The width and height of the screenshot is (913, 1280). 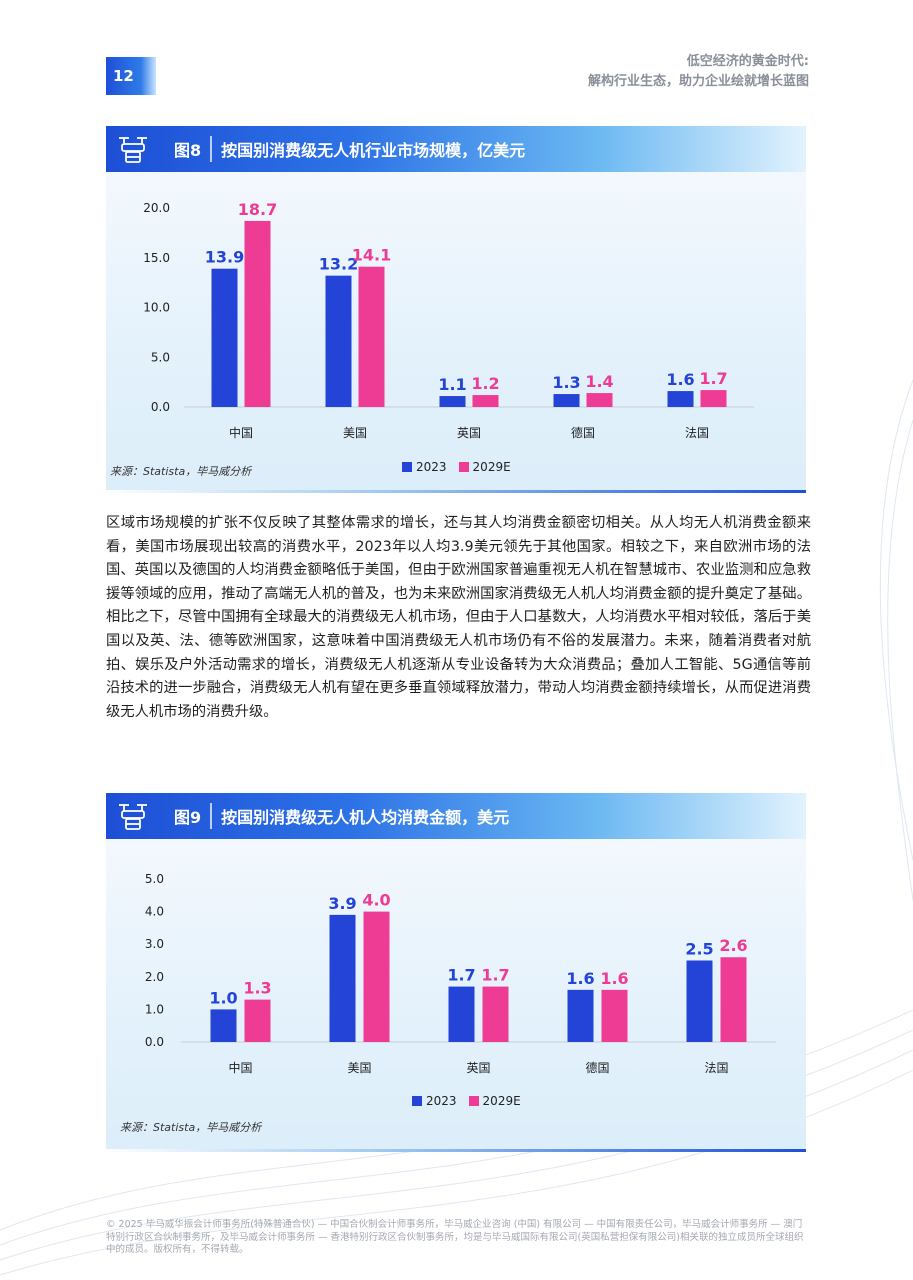 What do you see at coordinates (456, 491) in the screenshot?
I see `figure-8-bottom-rule` at bounding box center [456, 491].